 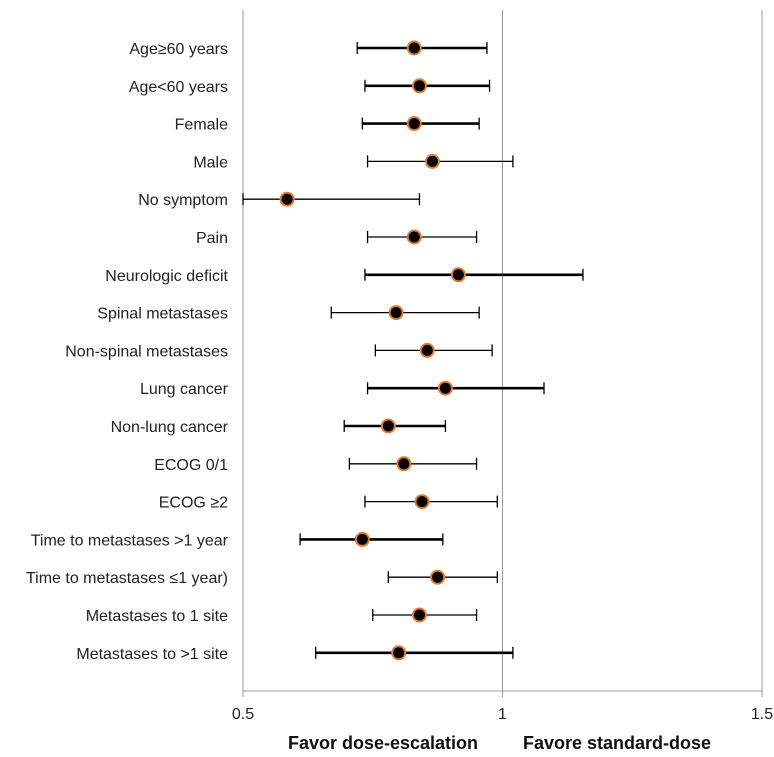 What do you see at coordinates (617, 743) in the screenshot?
I see `x-label-right: Favore standard-dose` at bounding box center [617, 743].